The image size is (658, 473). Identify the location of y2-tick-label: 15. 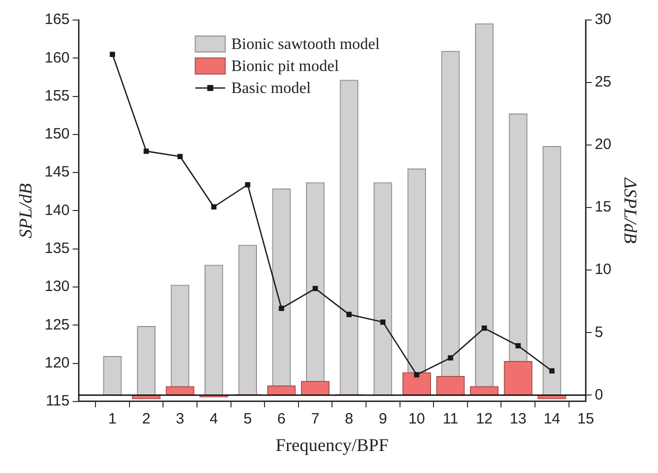
(603, 207).